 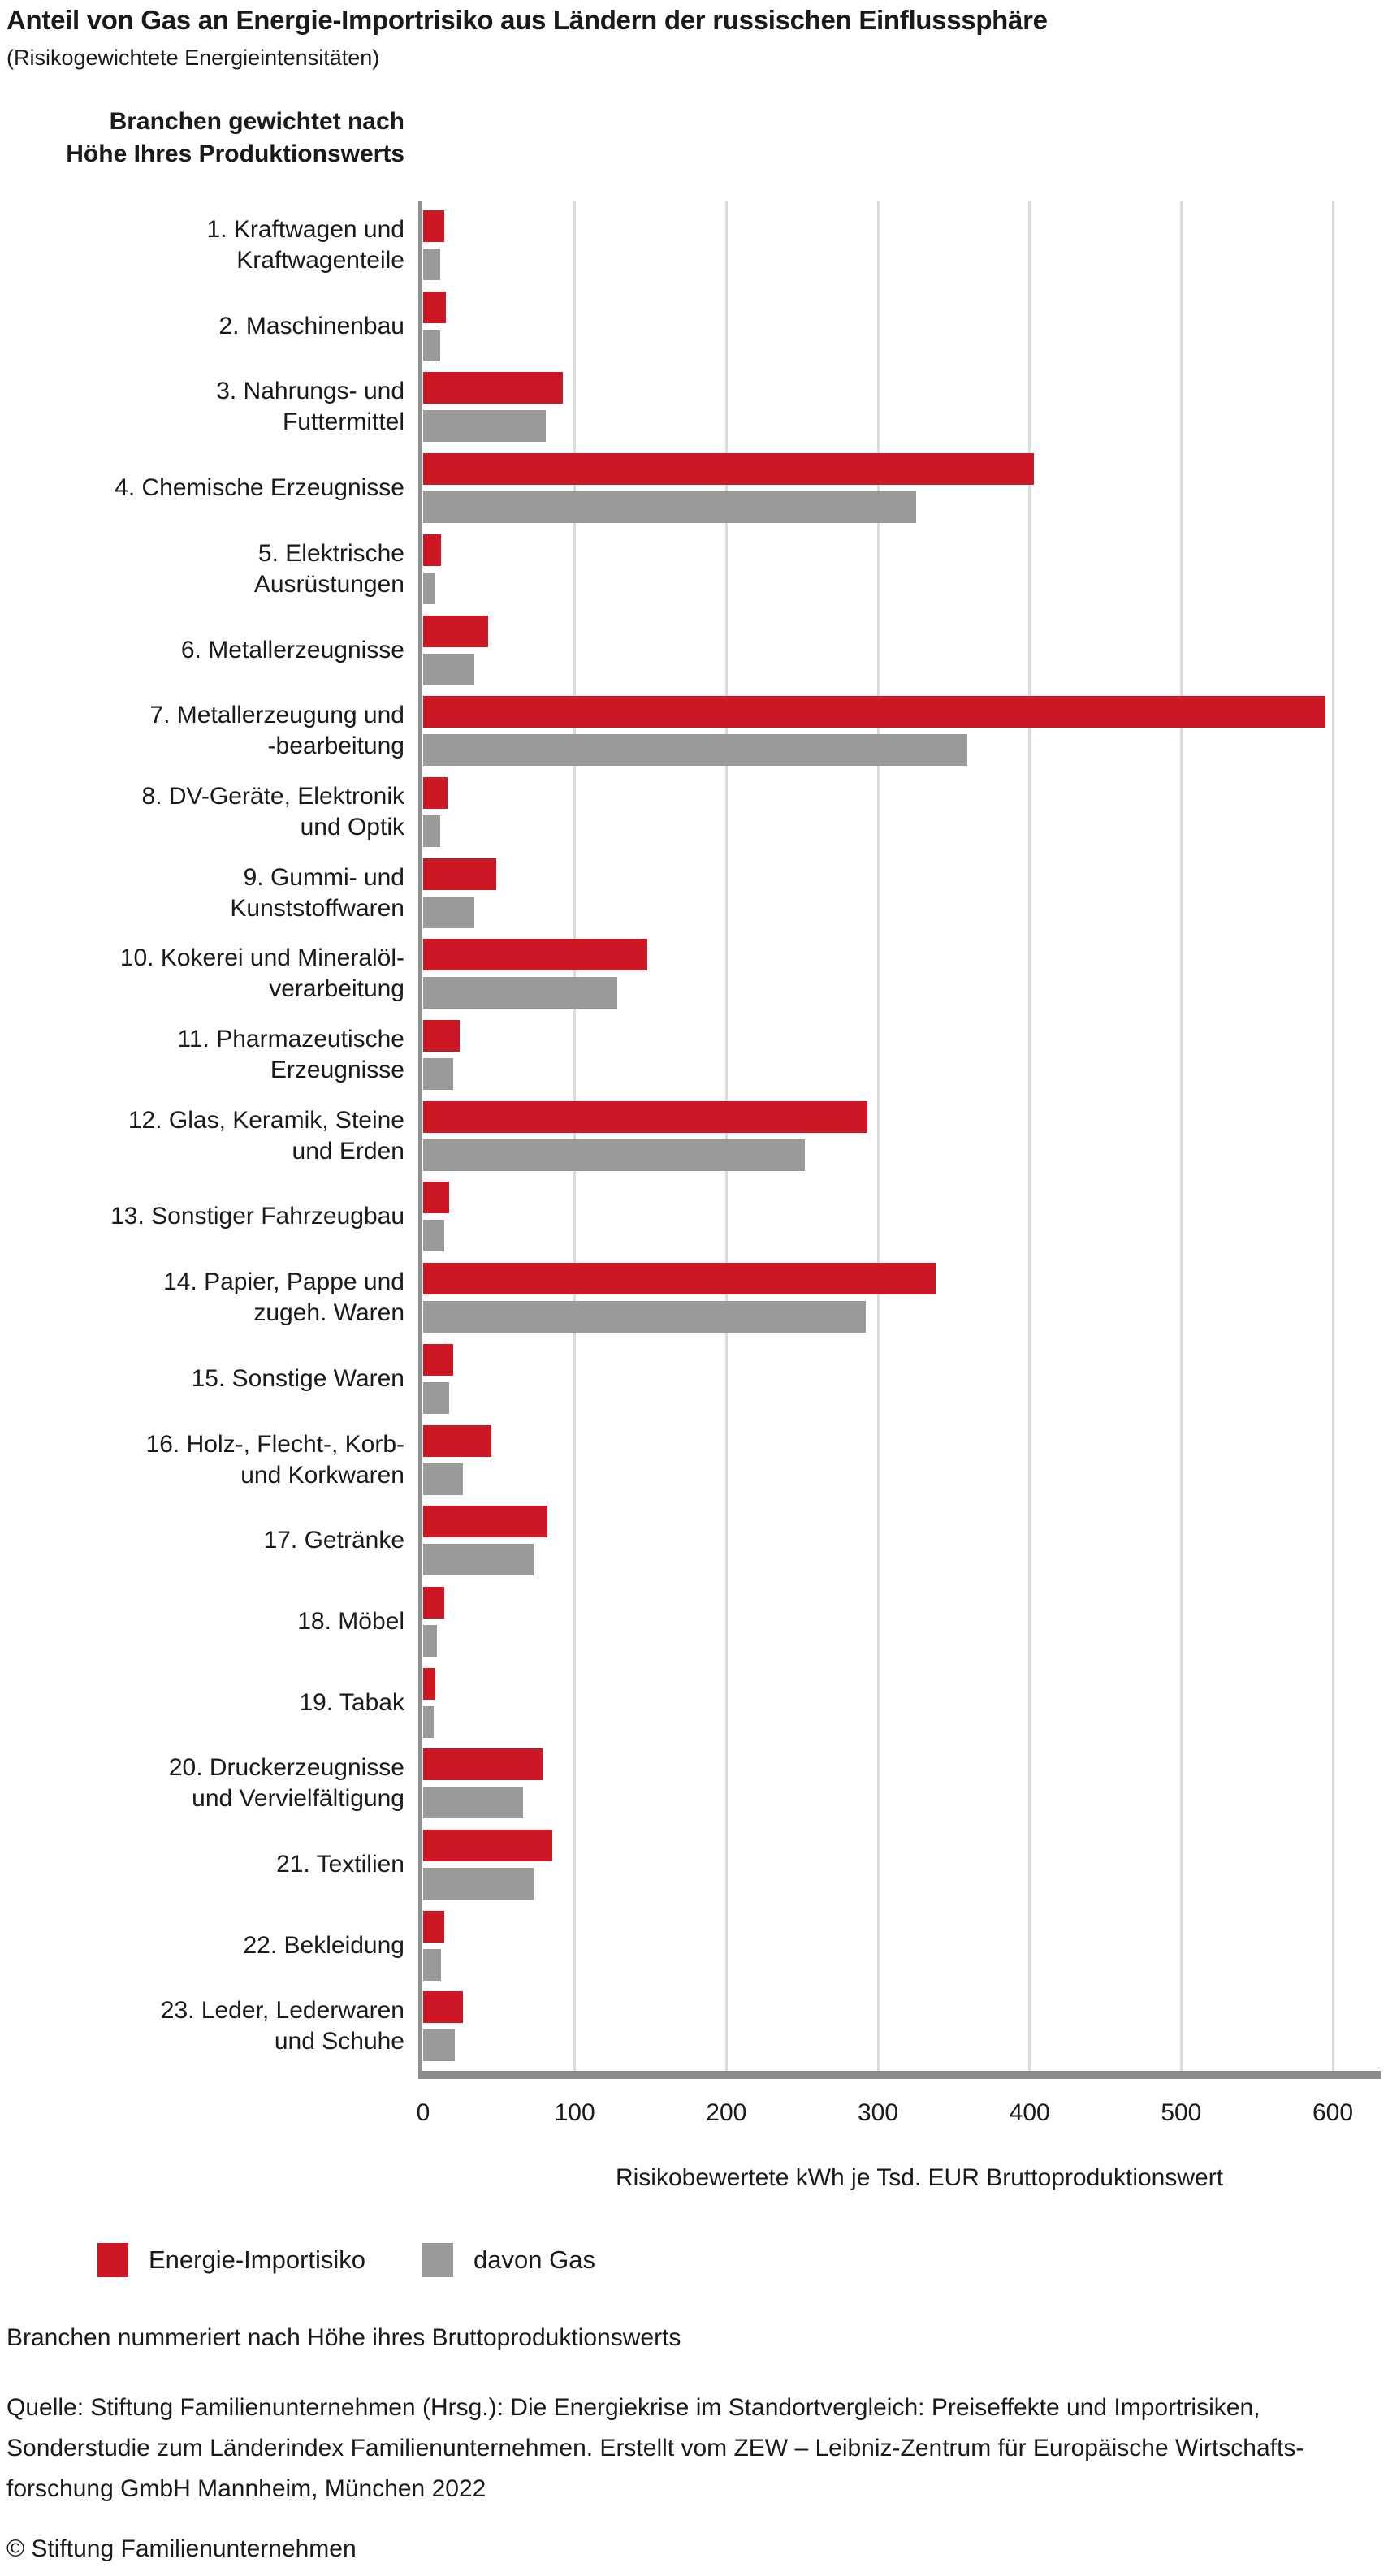 I want to click on category-label: 11. Pharmazeutische Erzeugnisse, so click(x=290, y=1054).